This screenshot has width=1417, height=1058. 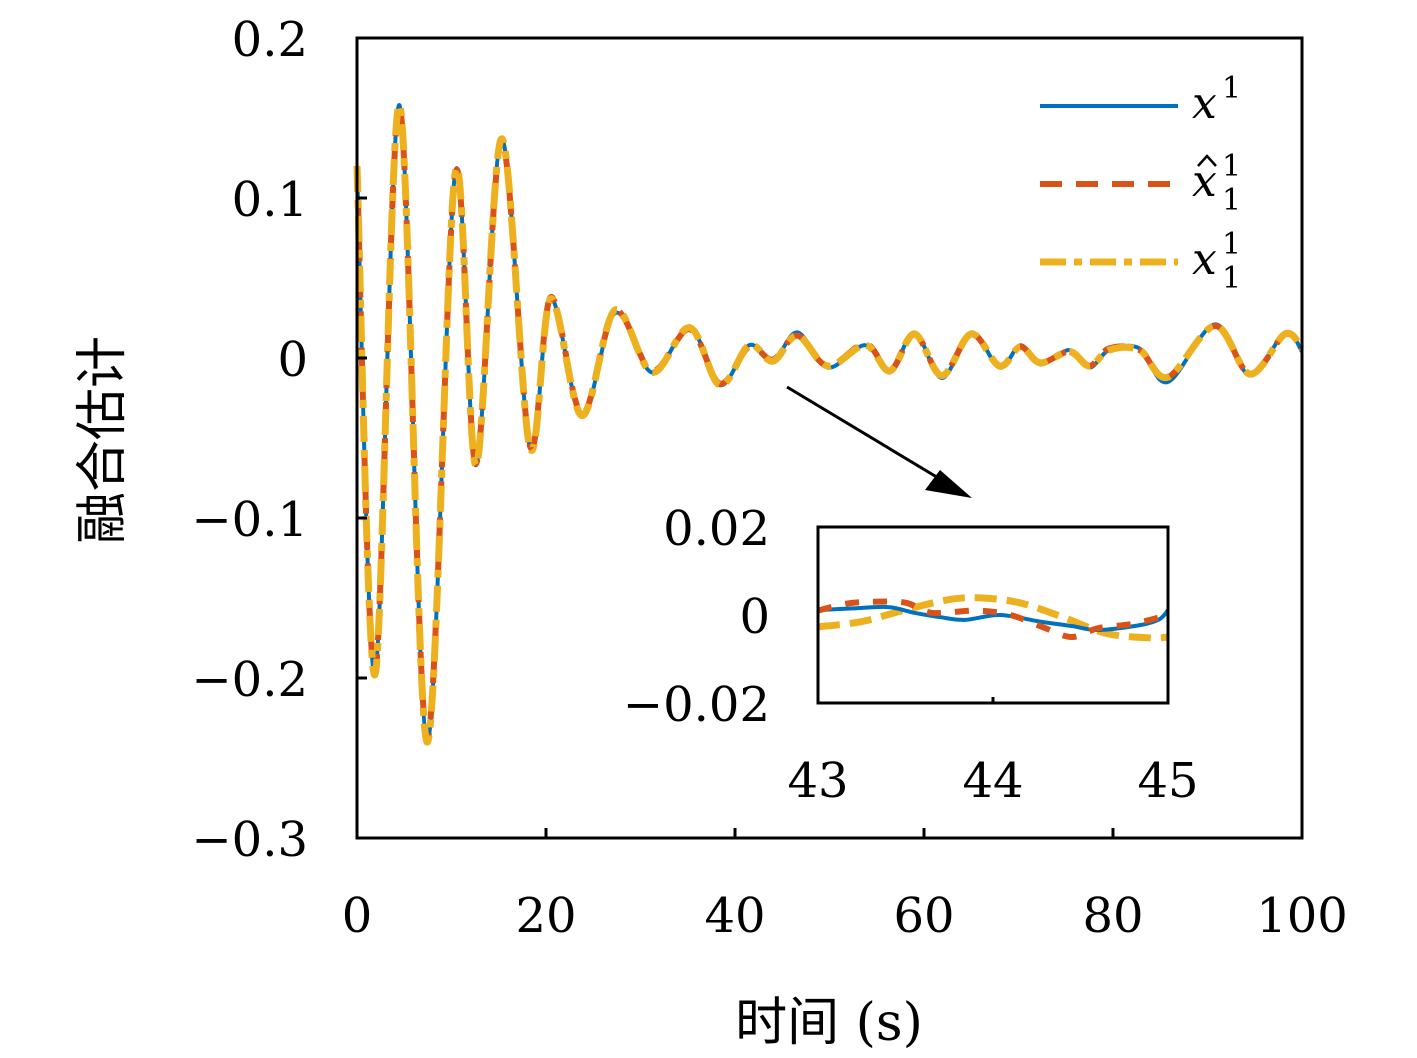 What do you see at coordinates (1302, 916) in the screenshot?
I see `x-tick-label: 100` at bounding box center [1302, 916].